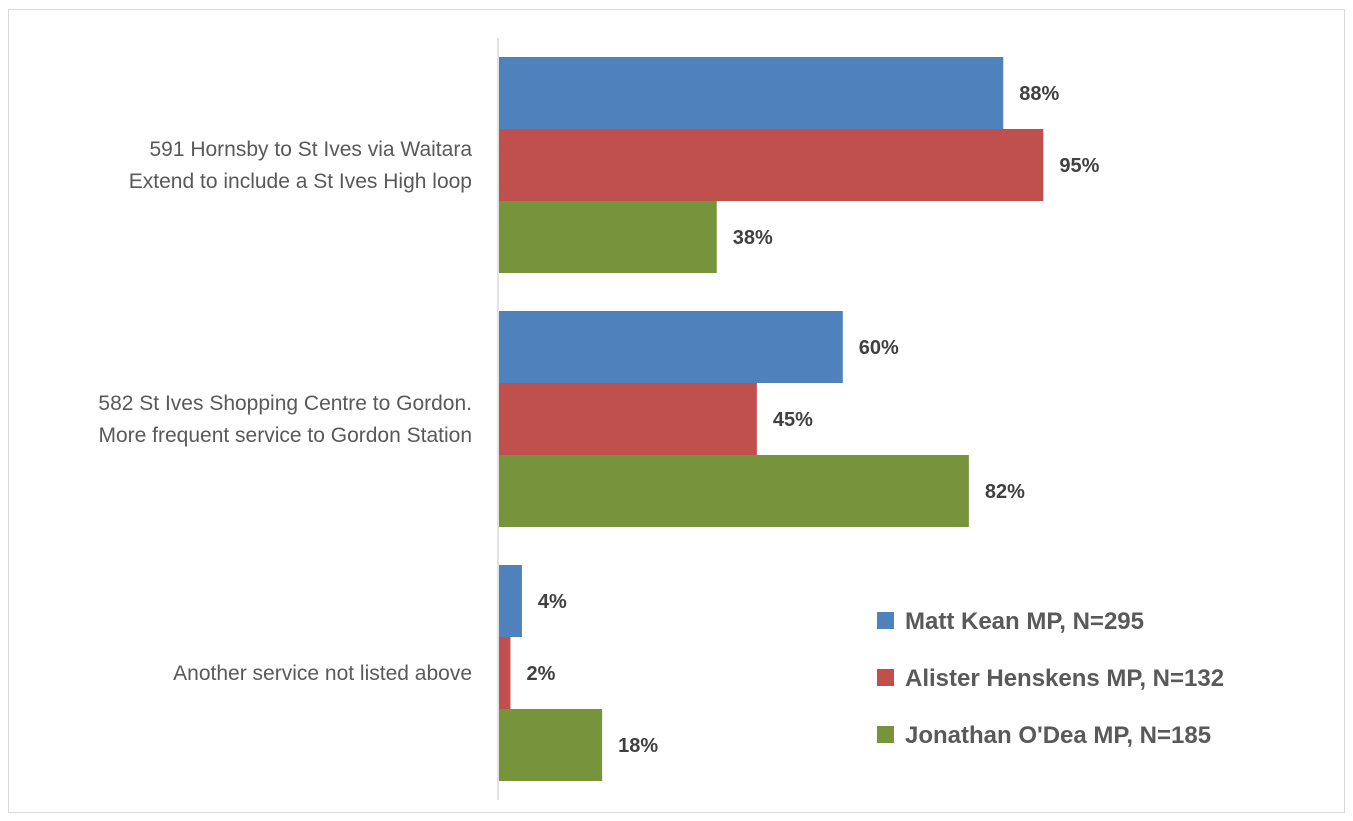 Image resolution: width=1353 pixels, height=821 pixels. I want to click on data-label: 45%, so click(793, 420).